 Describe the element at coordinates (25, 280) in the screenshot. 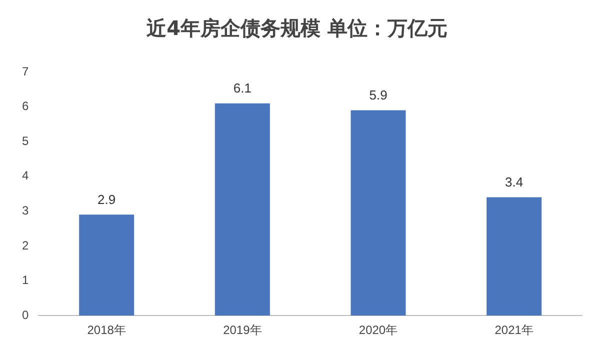

I see `y-tick-label: 1` at that location.